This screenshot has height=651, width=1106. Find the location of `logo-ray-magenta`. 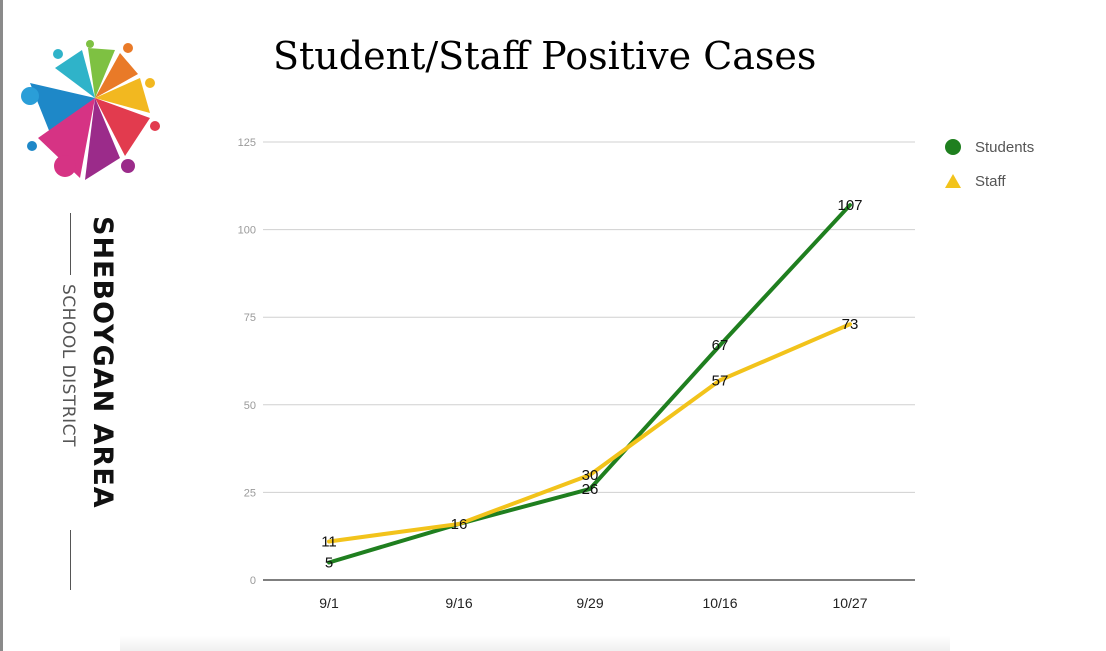

logo-ray-magenta is located at coordinates (66, 138).